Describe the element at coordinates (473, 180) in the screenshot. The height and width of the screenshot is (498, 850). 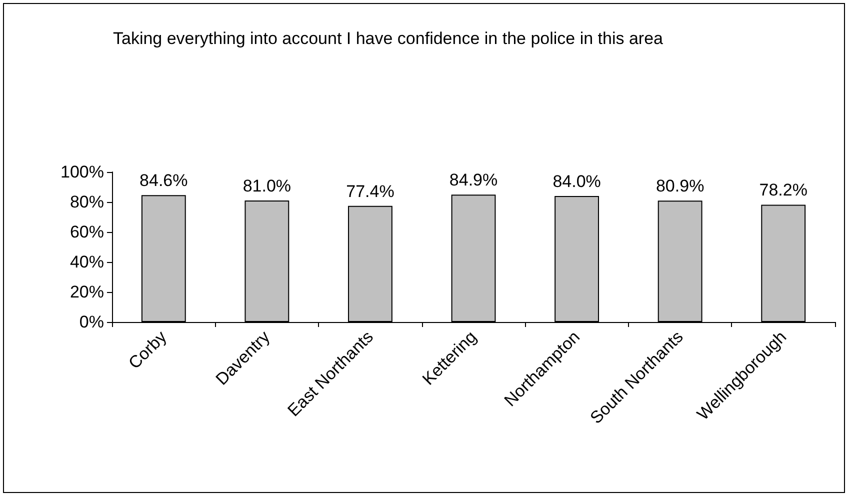
I see `data-label: 84.9%` at that location.